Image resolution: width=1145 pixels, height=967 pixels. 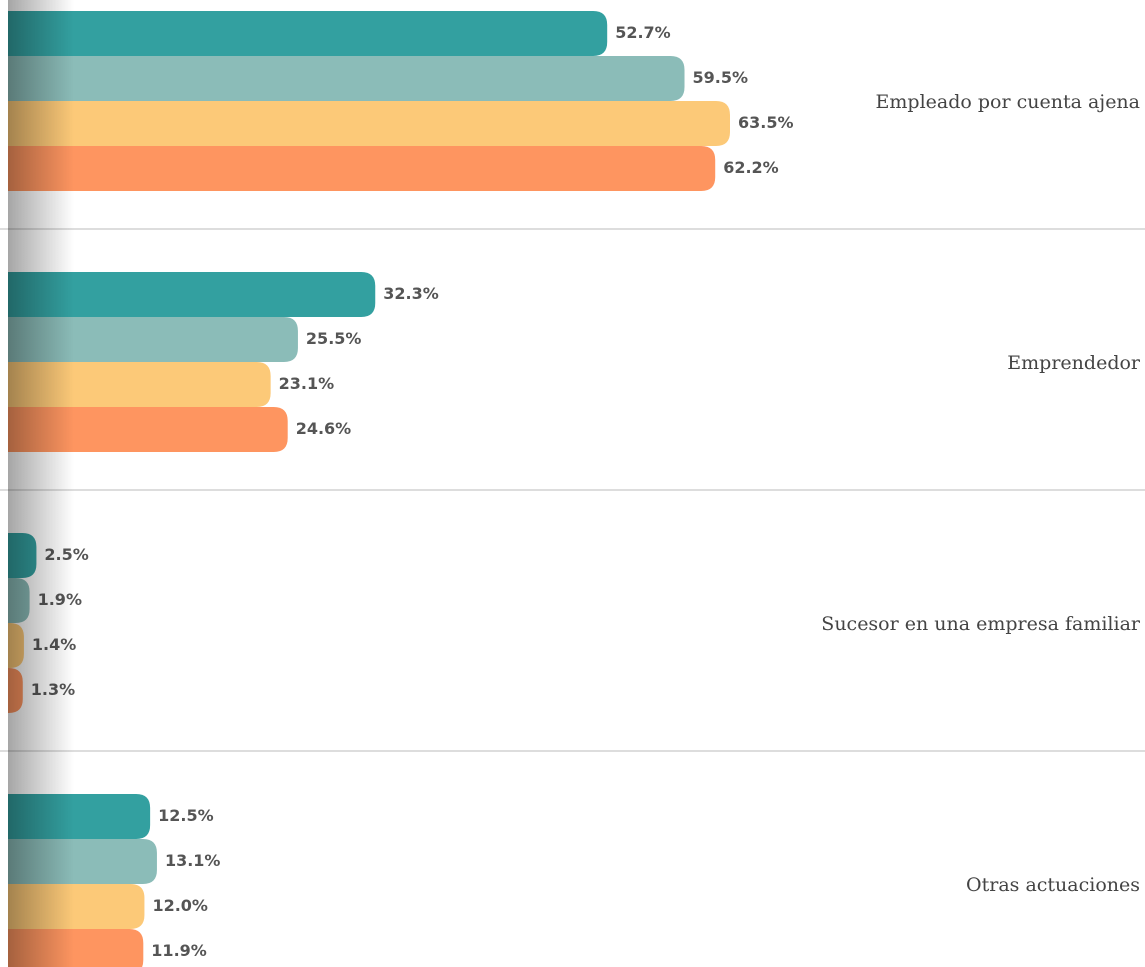 What do you see at coordinates (1053, 885) in the screenshot?
I see `category-label: Otras actuaciones` at bounding box center [1053, 885].